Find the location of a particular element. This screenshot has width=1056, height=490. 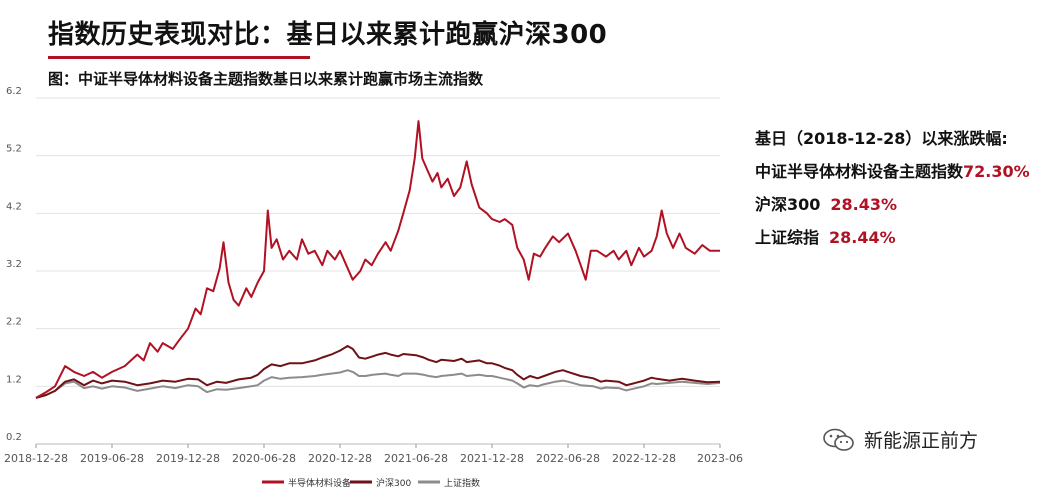

summary-value: 28.44% is located at coordinates (862, 237).